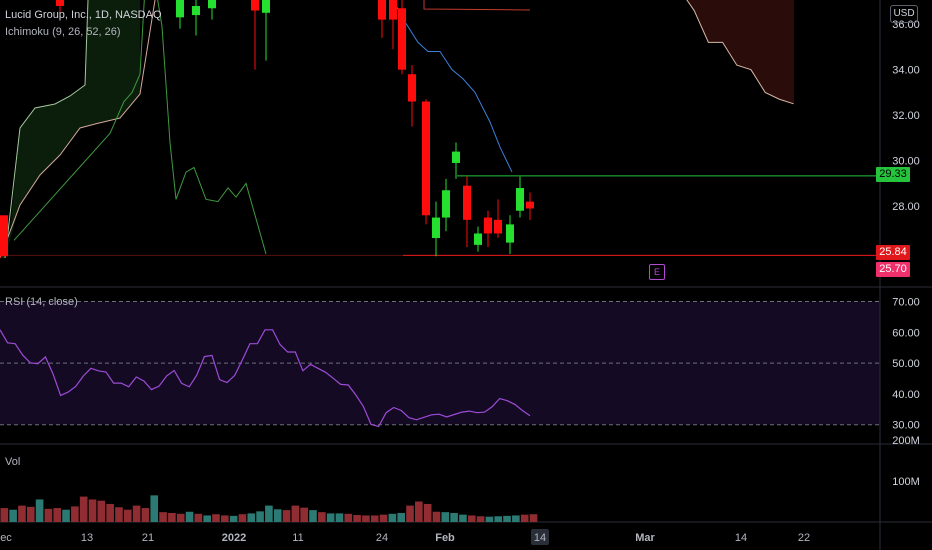  Describe the element at coordinates (645, 538) in the screenshot. I see `x-axis-label: Mar` at that location.